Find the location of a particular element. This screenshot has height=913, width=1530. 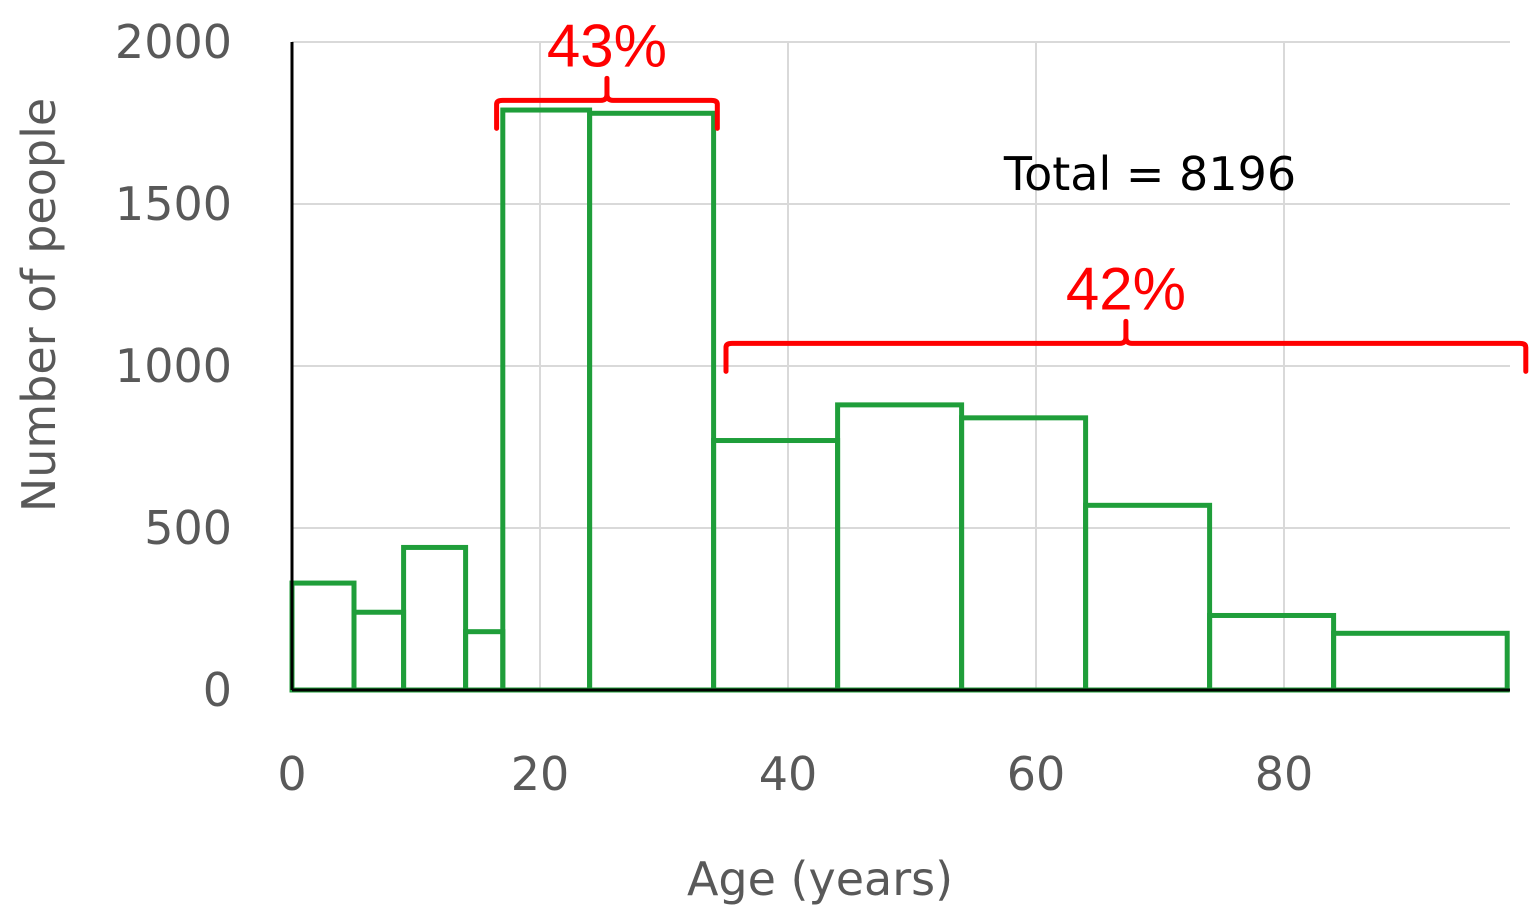

y-tick-label: 1500 is located at coordinates (173, 204).